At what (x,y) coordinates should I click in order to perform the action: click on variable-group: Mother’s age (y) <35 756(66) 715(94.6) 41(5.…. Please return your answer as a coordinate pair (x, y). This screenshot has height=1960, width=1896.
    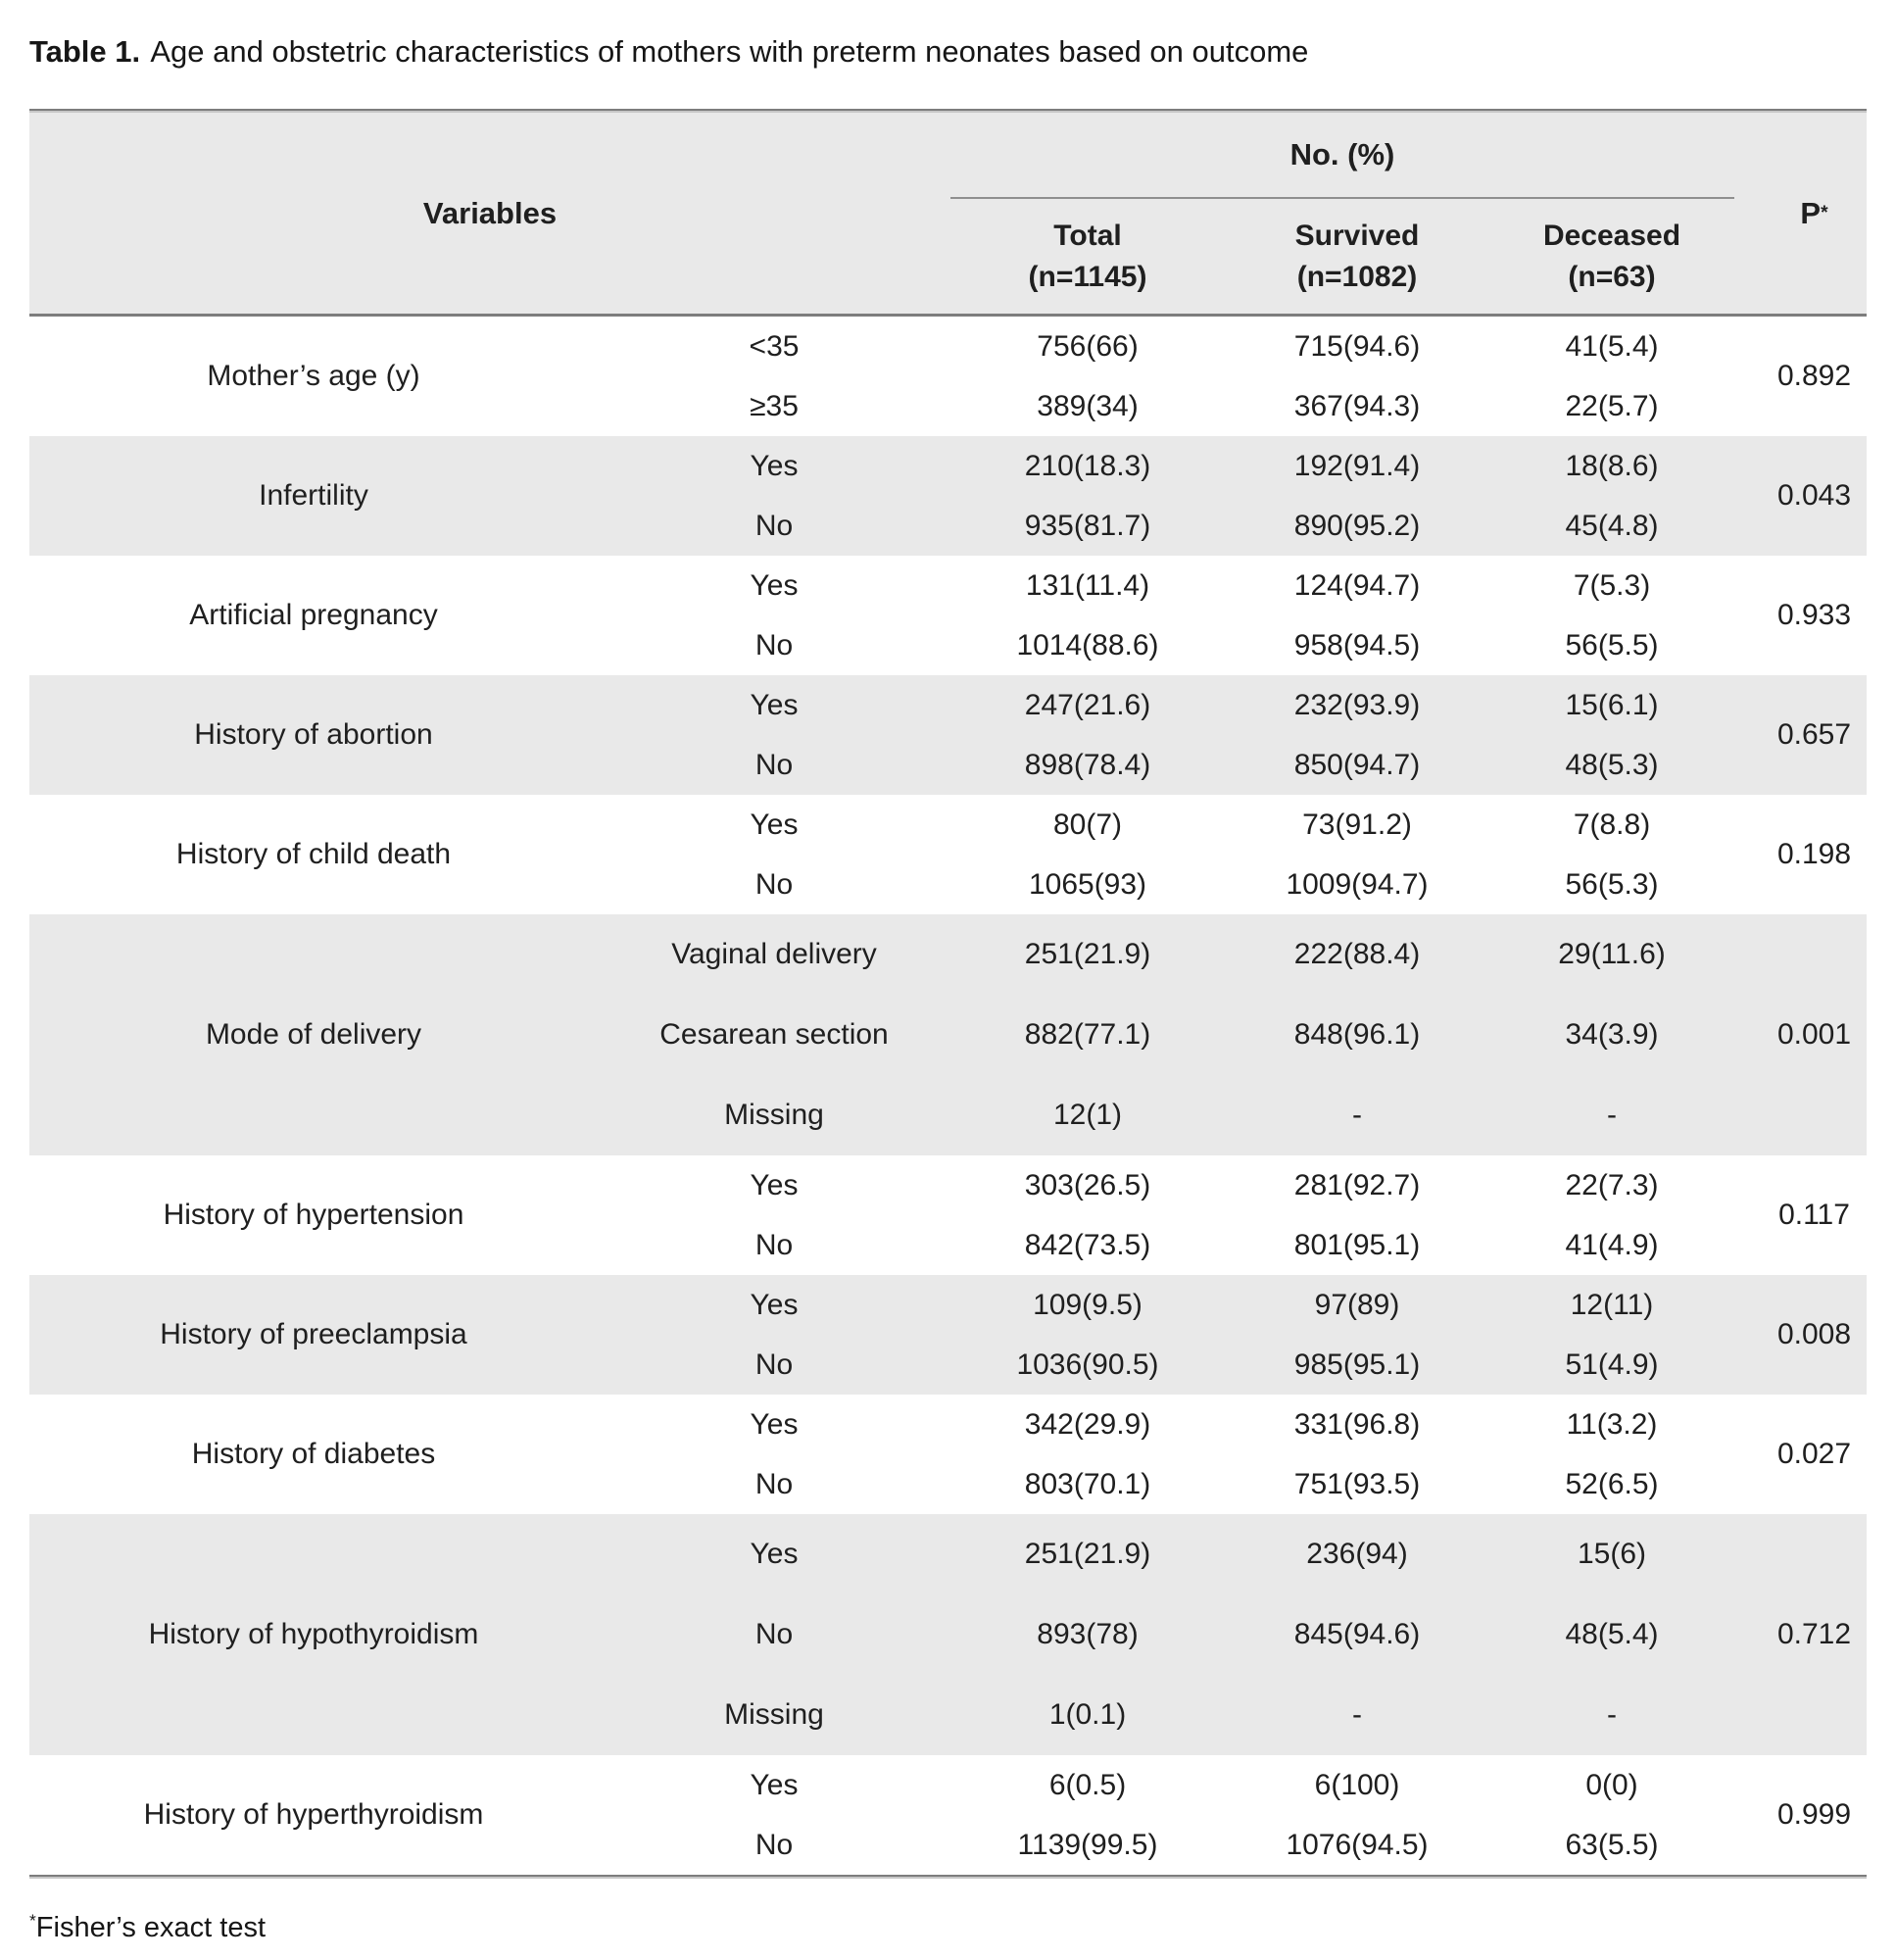
    Looking at the image, I should click on (948, 377).